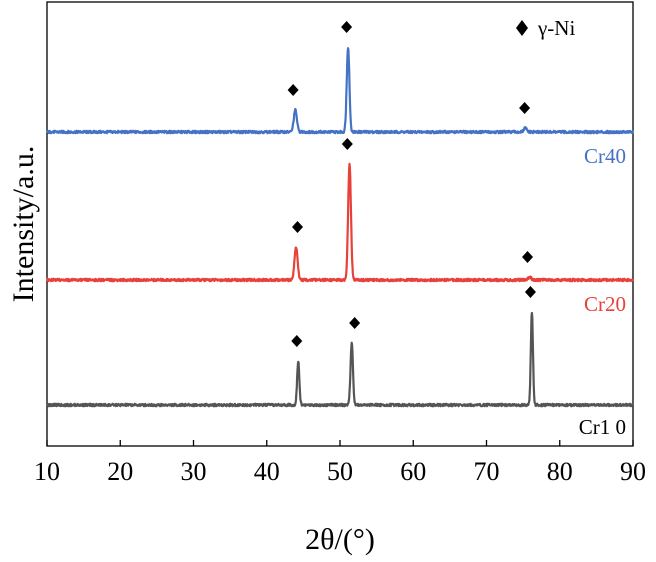 The width and height of the screenshot is (656, 562). I want to click on x-tick-label: 30, so click(194, 471).